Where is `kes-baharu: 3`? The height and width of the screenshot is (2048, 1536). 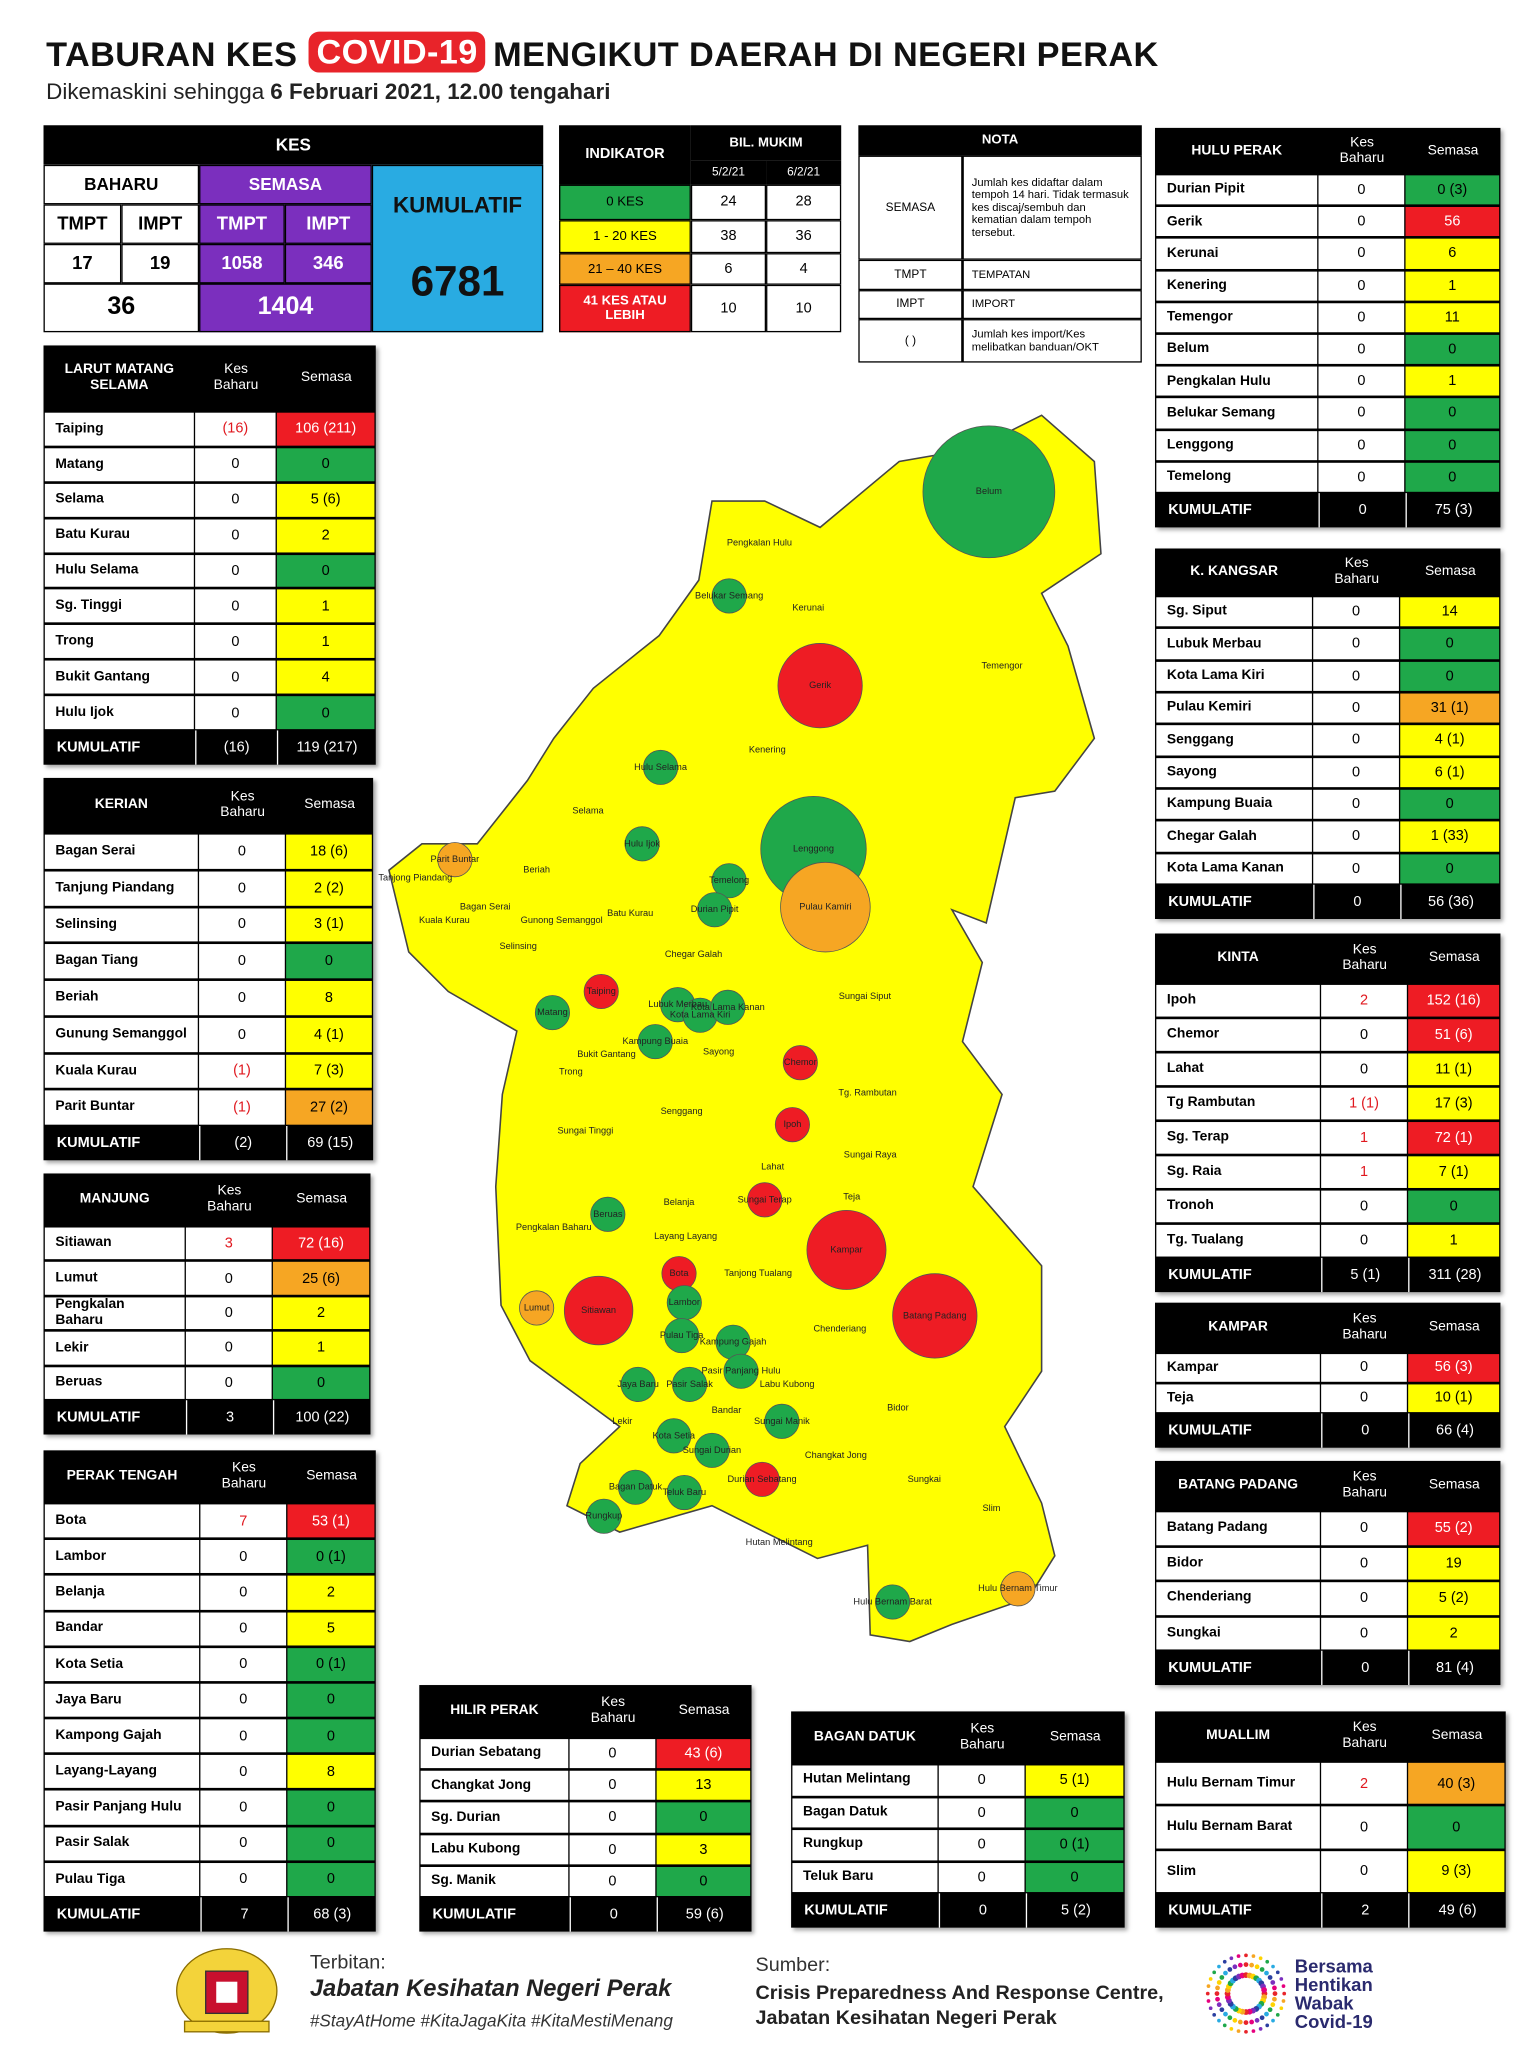
kes-baharu: 3 is located at coordinates (228, 1243).